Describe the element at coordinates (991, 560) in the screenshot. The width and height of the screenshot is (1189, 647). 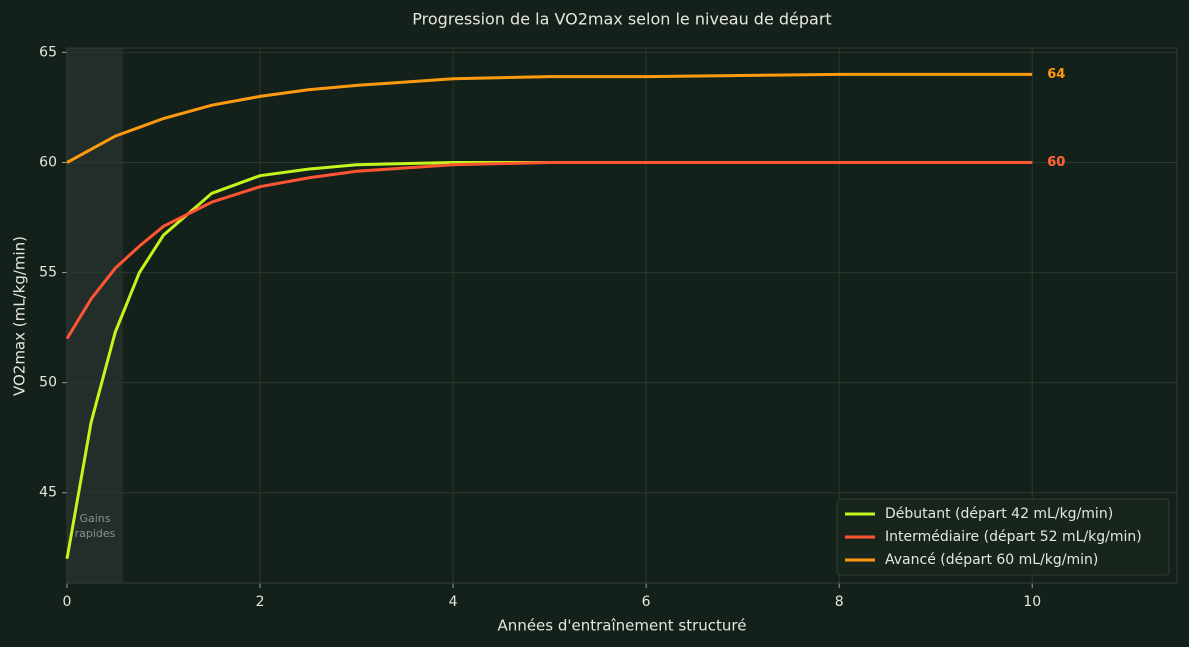
I see `legend-label: Avancé (départ 60 mL/kg/min)` at that location.